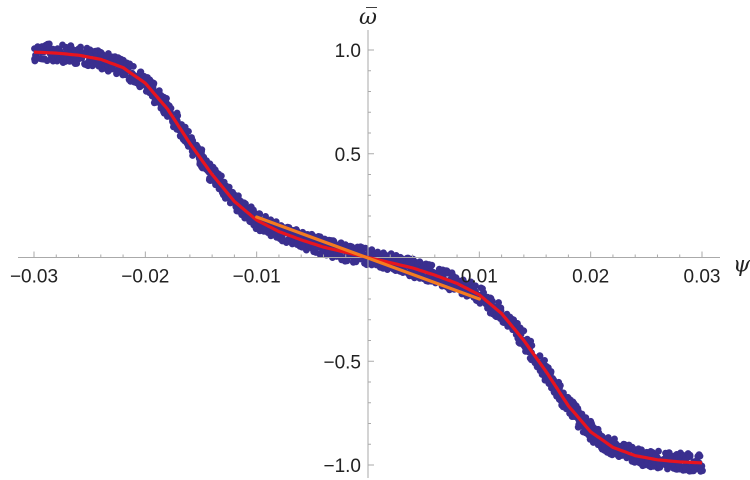  What do you see at coordinates (741, 265) in the screenshot?
I see `x-axis-title: ψ` at bounding box center [741, 265].